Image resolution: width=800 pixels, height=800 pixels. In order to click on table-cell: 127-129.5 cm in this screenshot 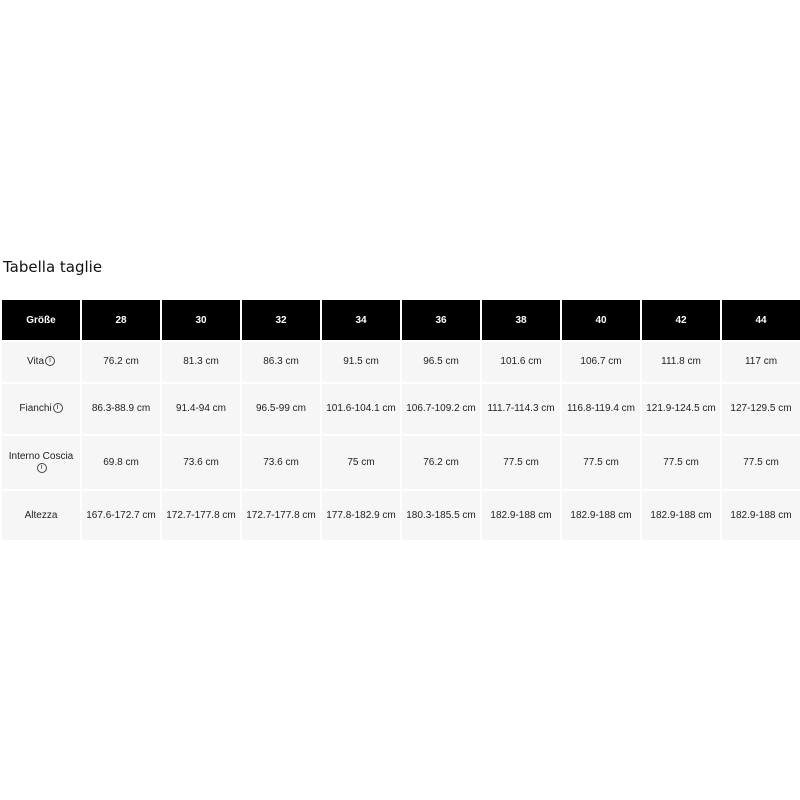, I will do `click(761, 409)`.